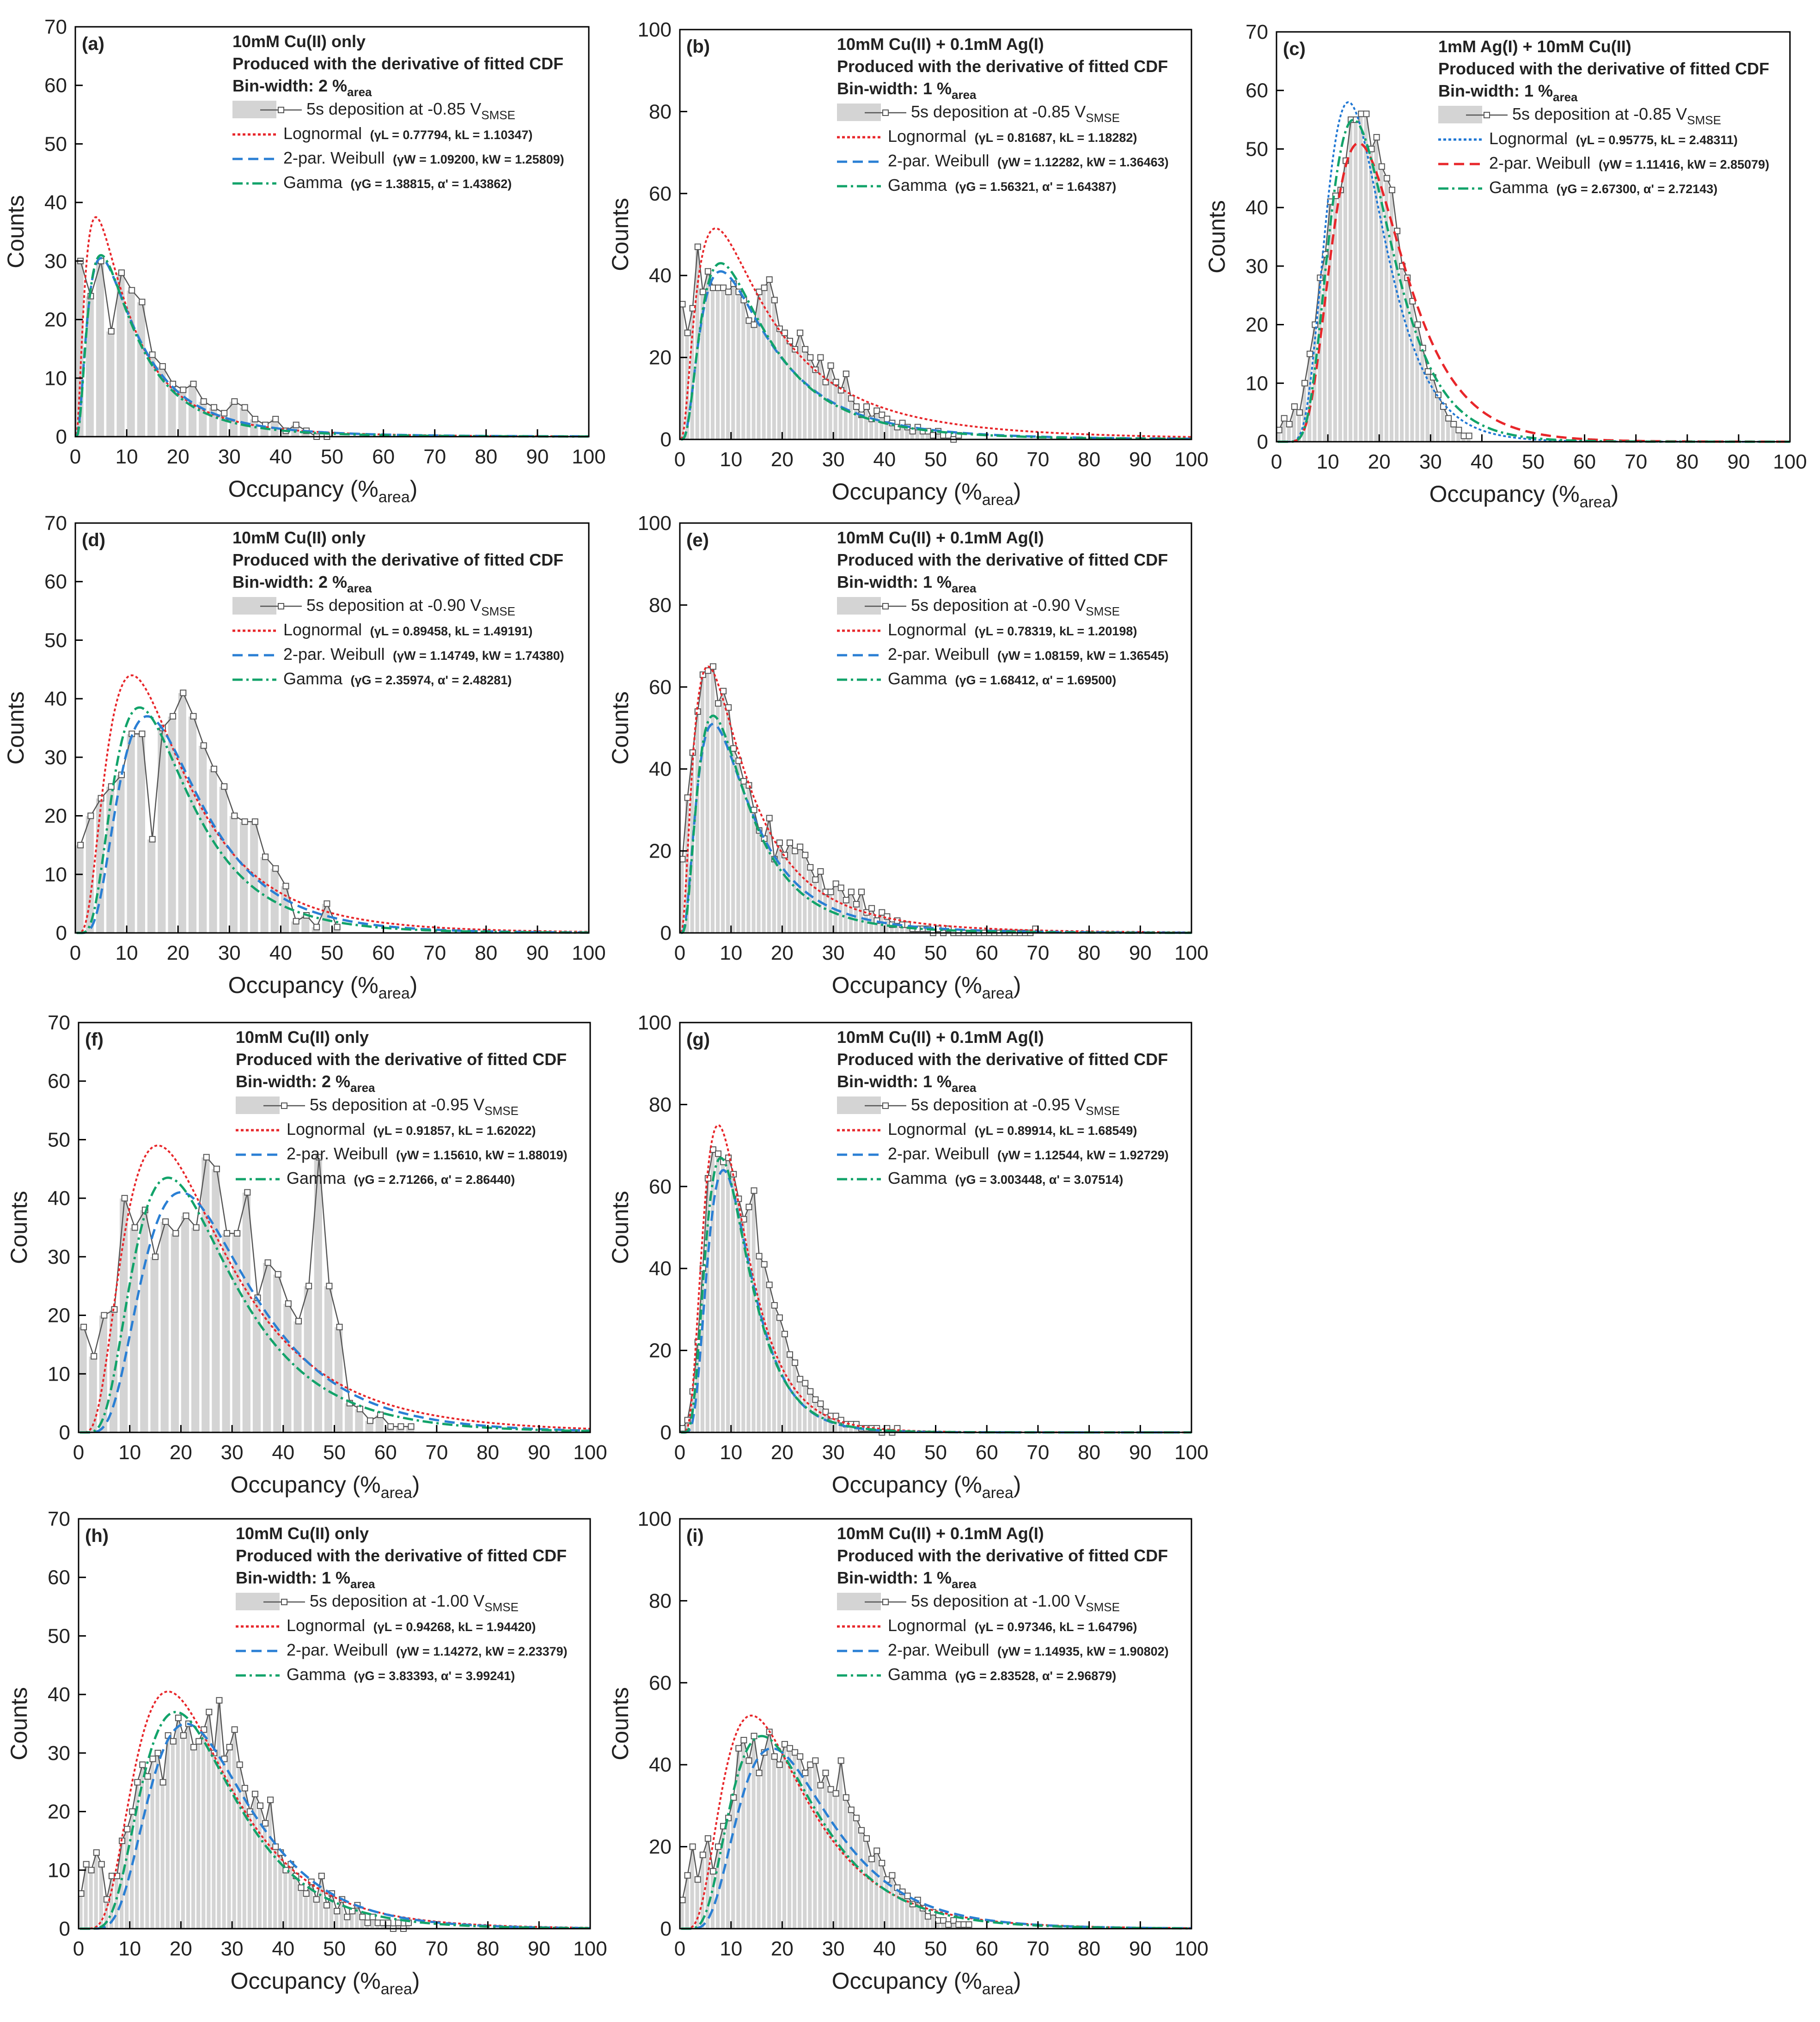  Describe the element at coordinates (453, 1627) in the screenshot. I see `legend-param: (γL = 0.94268, kL = 1.94420)` at that location.